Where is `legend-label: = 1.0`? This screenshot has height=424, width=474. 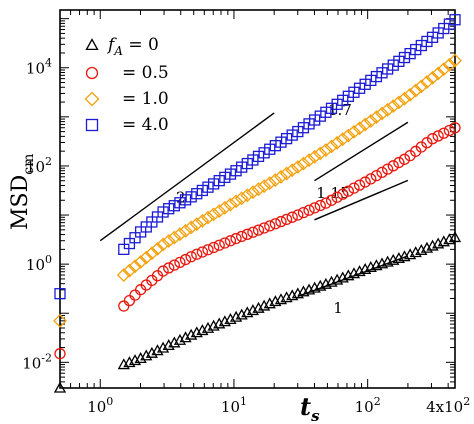 legend-label: = 1.0 is located at coordinates (145, 99).